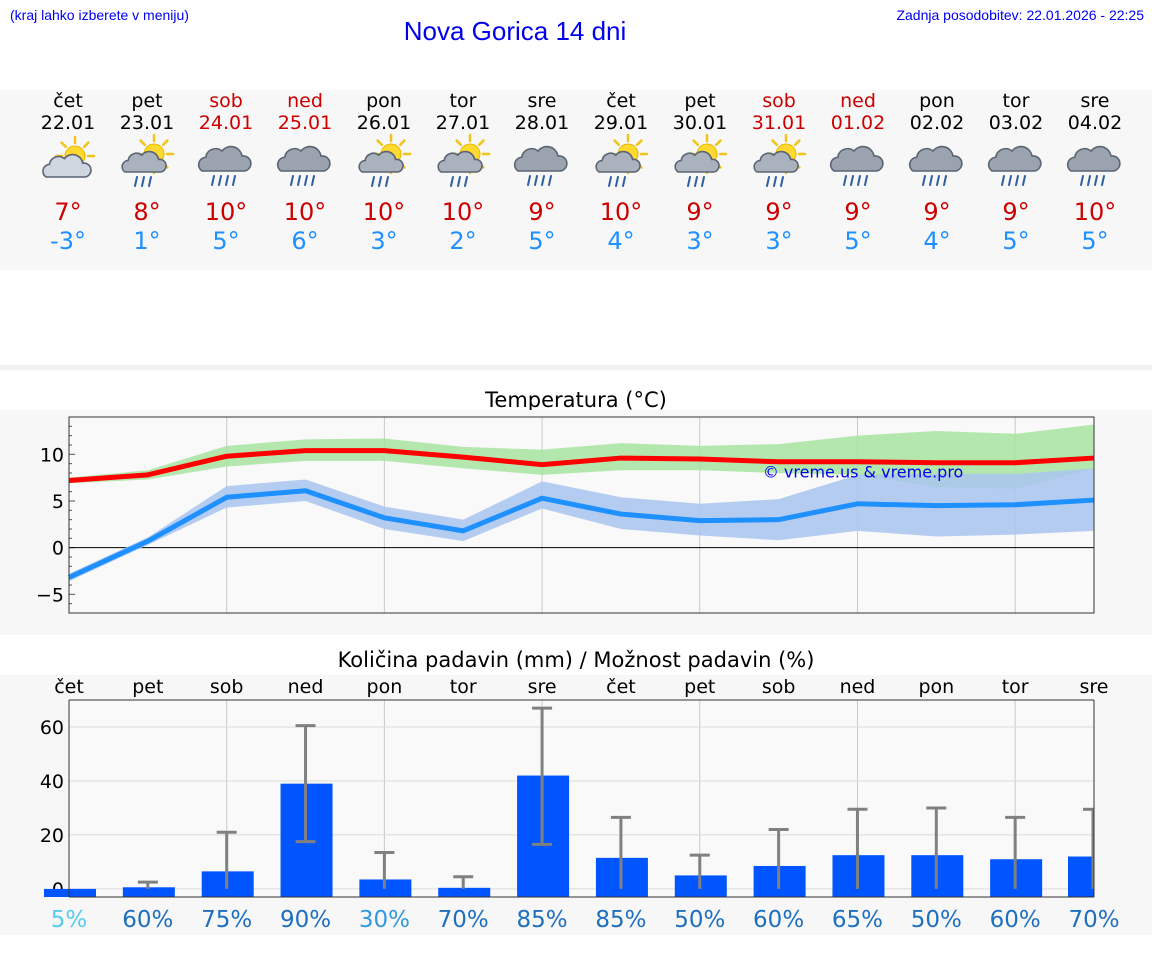 The image size is (1152, 975). I want to click on precip-probability: 70%, so click(1093, 920).